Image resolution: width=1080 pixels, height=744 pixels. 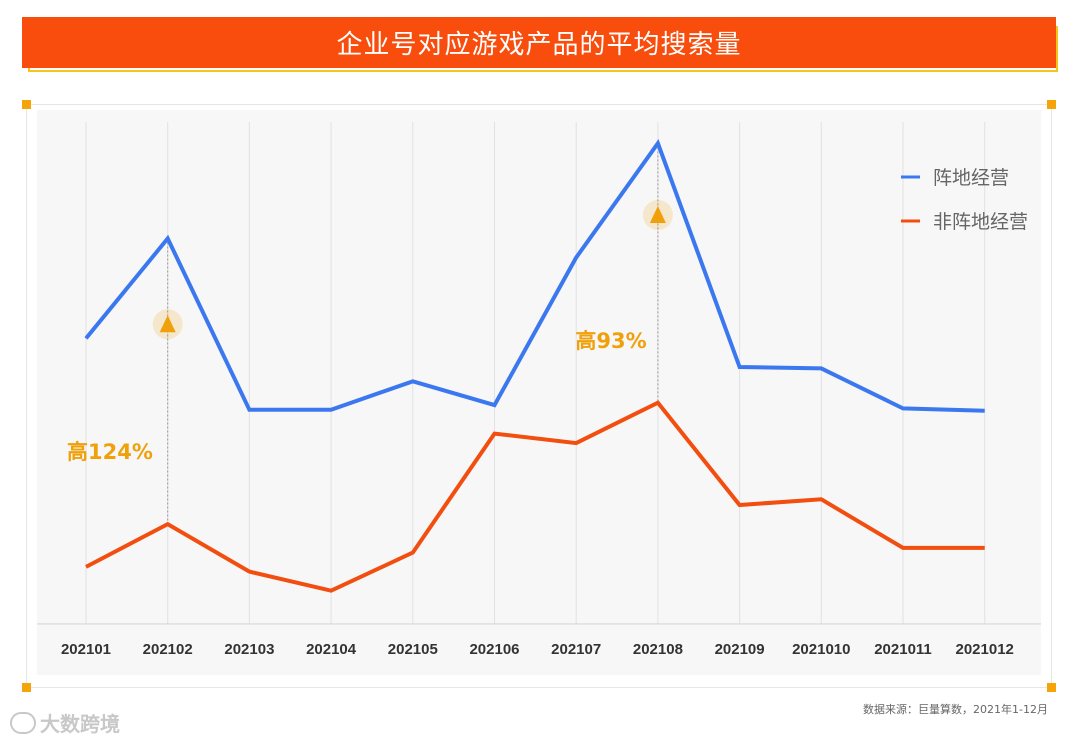 I want to click on legend-label-2: 非阵地经营, so click(x=980, y=222).